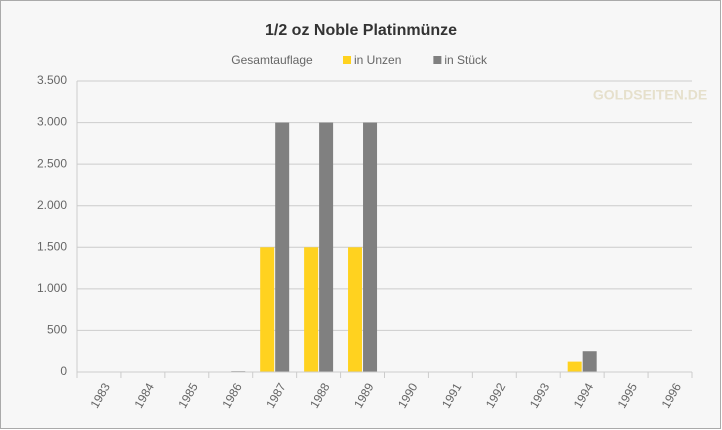  What do you see at coordinates (52, 163) in the screenshot?
I see `y-tick-label: 2.500` at bounding box center [52, 163].